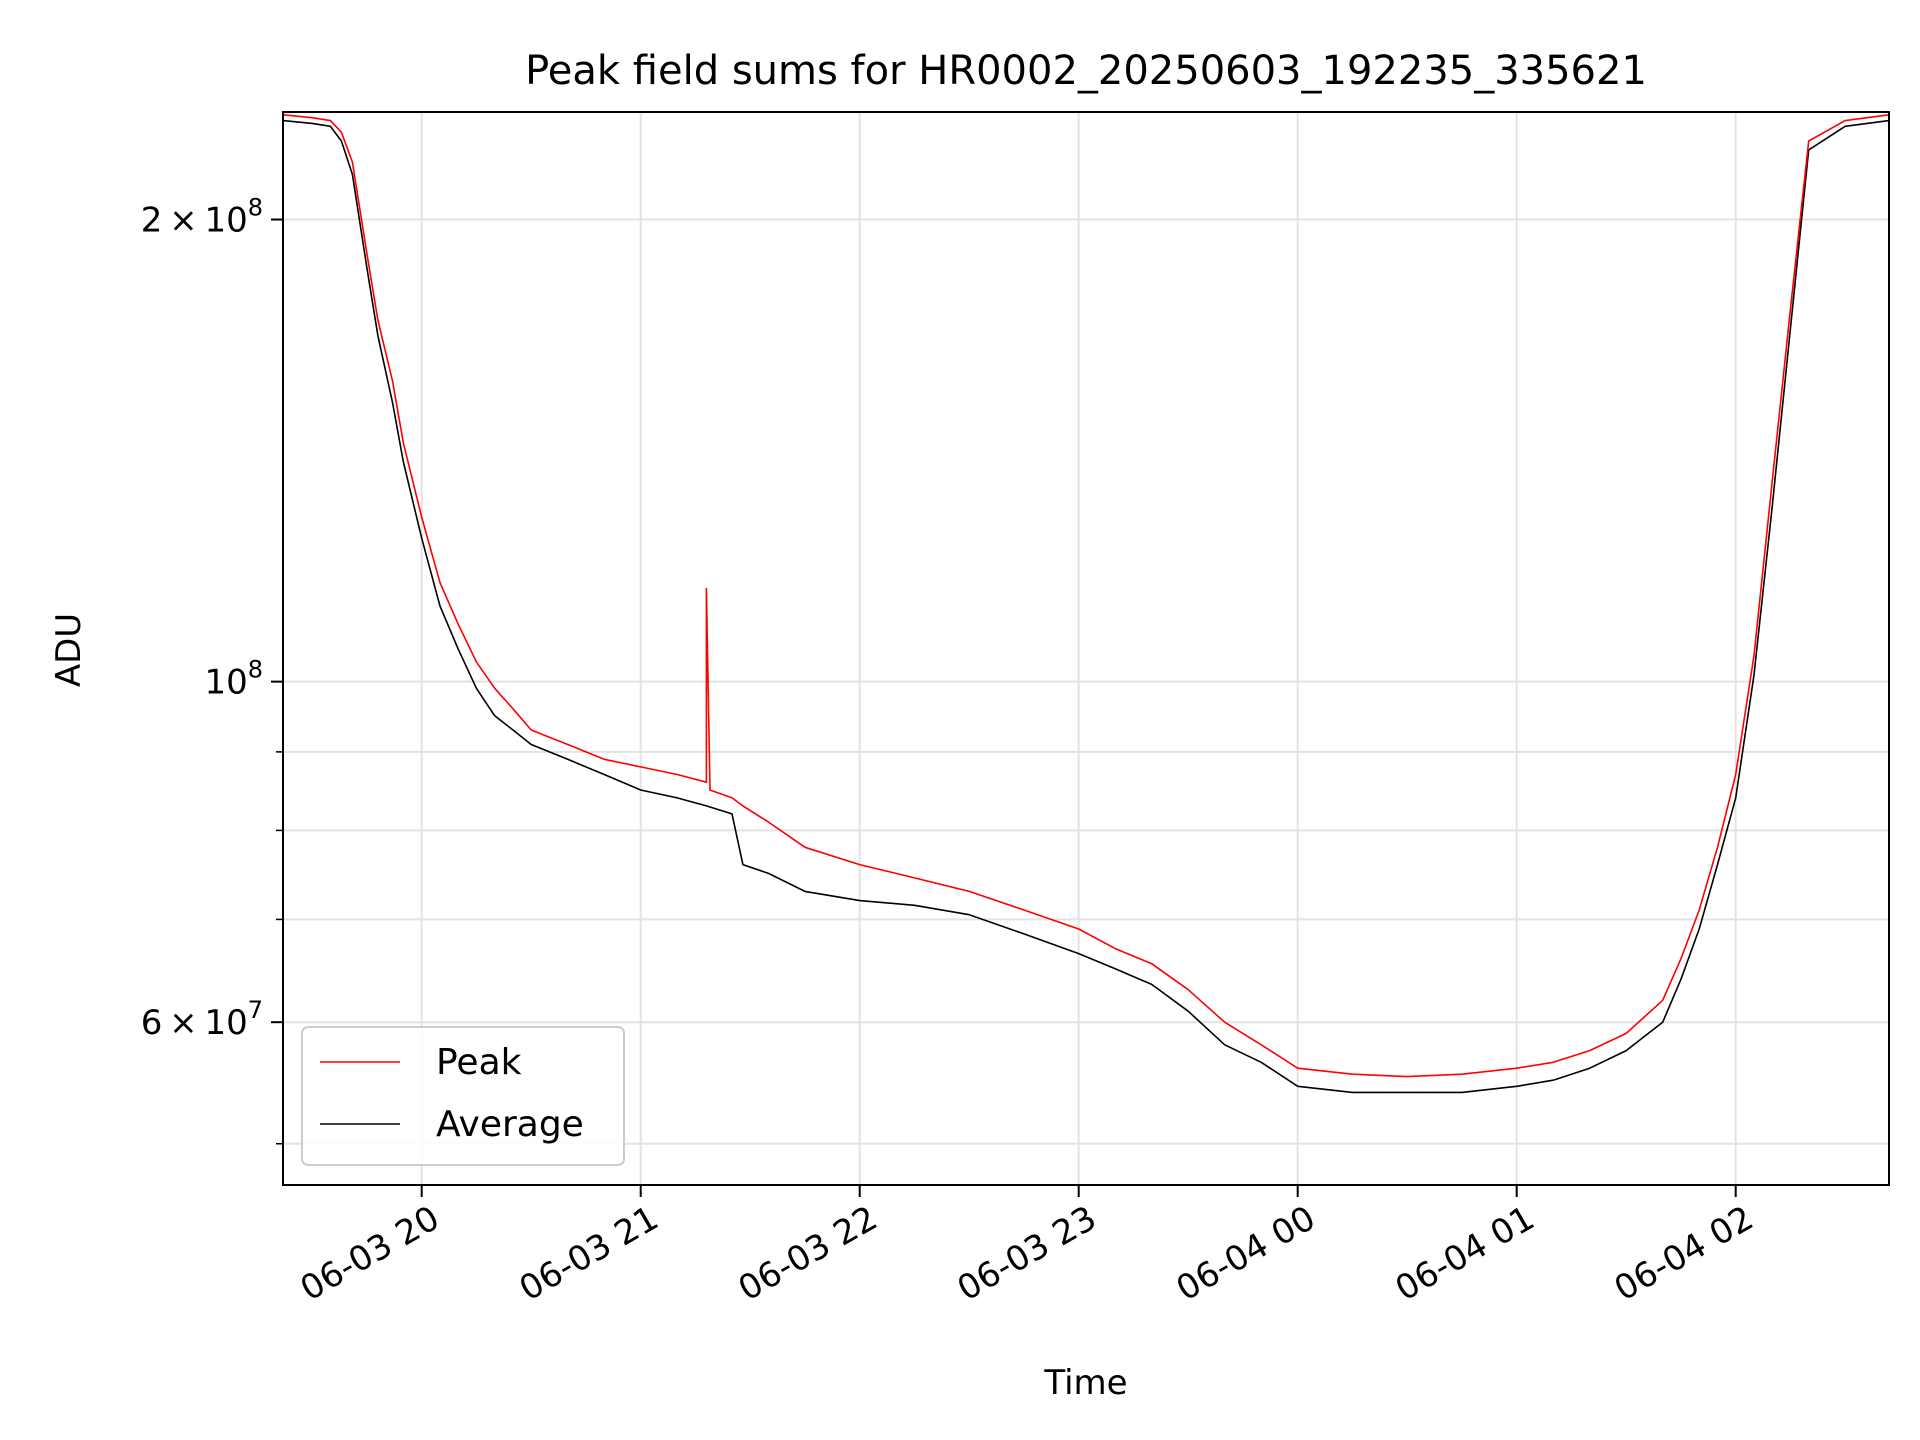 The height and width of the screenshot is (1440, 1920). What do you see at coordinates (1465, 1253) in the screenshot?
I see `x-tick-label: 06-04 01` at bounding box center [1465, 1253].